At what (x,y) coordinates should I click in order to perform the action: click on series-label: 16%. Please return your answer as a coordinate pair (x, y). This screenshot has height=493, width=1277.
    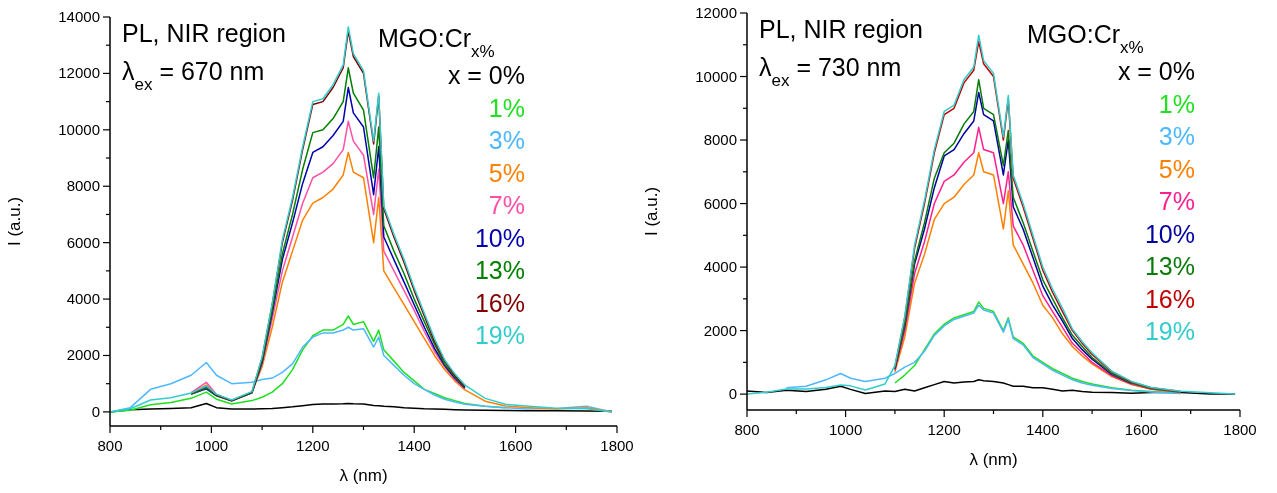
    Looking at the image, I should click on (499, 302).